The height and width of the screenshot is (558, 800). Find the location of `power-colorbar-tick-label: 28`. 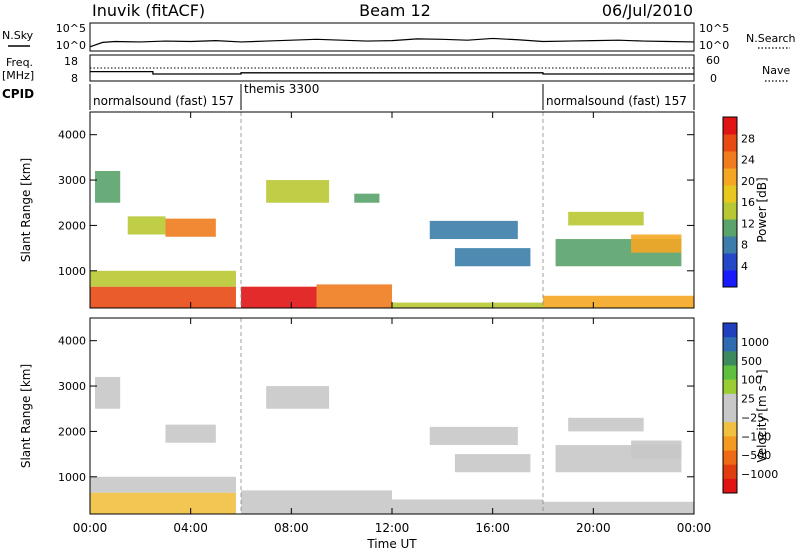

power-colorbar-tick-label: 28 is located at coordinates (748, 138).